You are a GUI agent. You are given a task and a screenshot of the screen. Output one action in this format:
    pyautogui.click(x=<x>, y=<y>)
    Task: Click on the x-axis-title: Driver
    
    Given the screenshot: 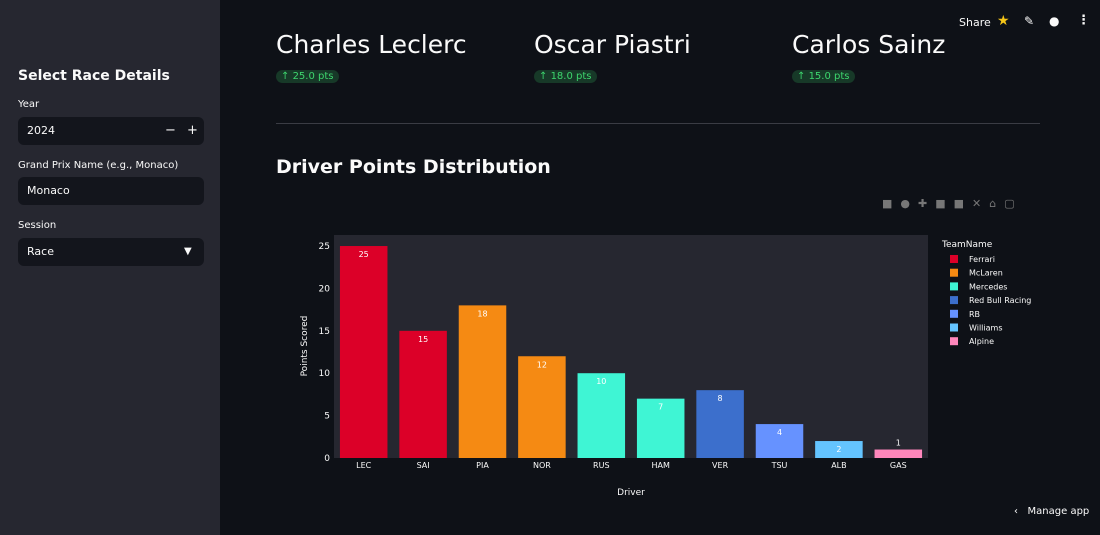 What is the action you would take?
    pyautogui.click(x=631, y=493)
    